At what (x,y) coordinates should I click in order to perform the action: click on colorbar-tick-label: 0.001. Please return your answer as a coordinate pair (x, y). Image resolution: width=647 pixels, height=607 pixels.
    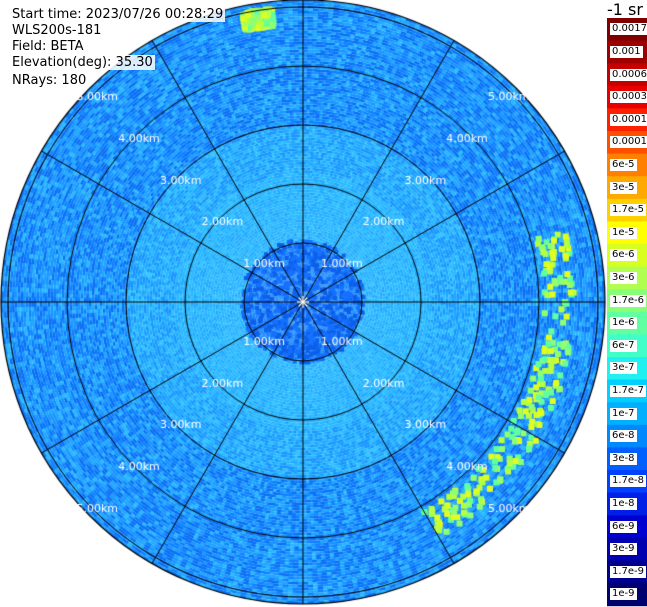
    Looking at the image, I should click on (626, 51).